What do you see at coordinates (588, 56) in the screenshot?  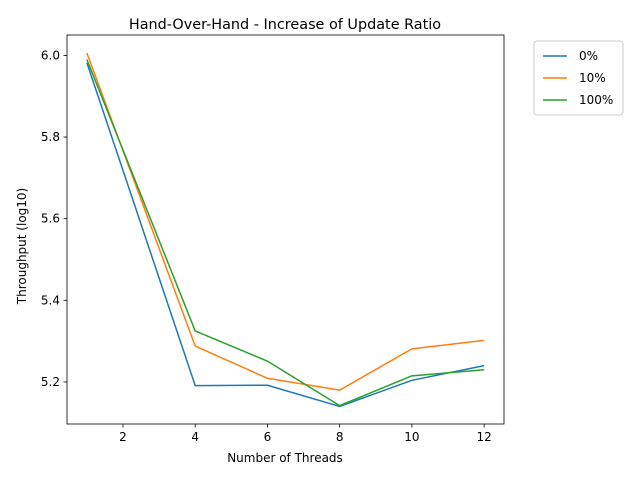 I see `legend-label: 0%` at bounding box center [588, 56].